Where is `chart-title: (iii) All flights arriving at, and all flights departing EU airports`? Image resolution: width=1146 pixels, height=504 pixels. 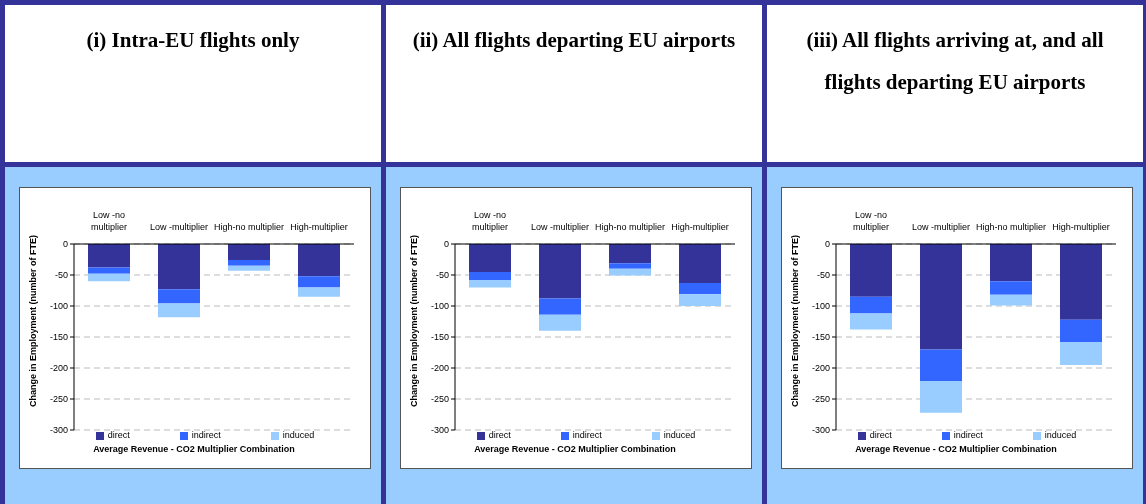 chart-title: (iii) All flights arriving at, and all flights departing EU airports is located at coordinates (955, 61).